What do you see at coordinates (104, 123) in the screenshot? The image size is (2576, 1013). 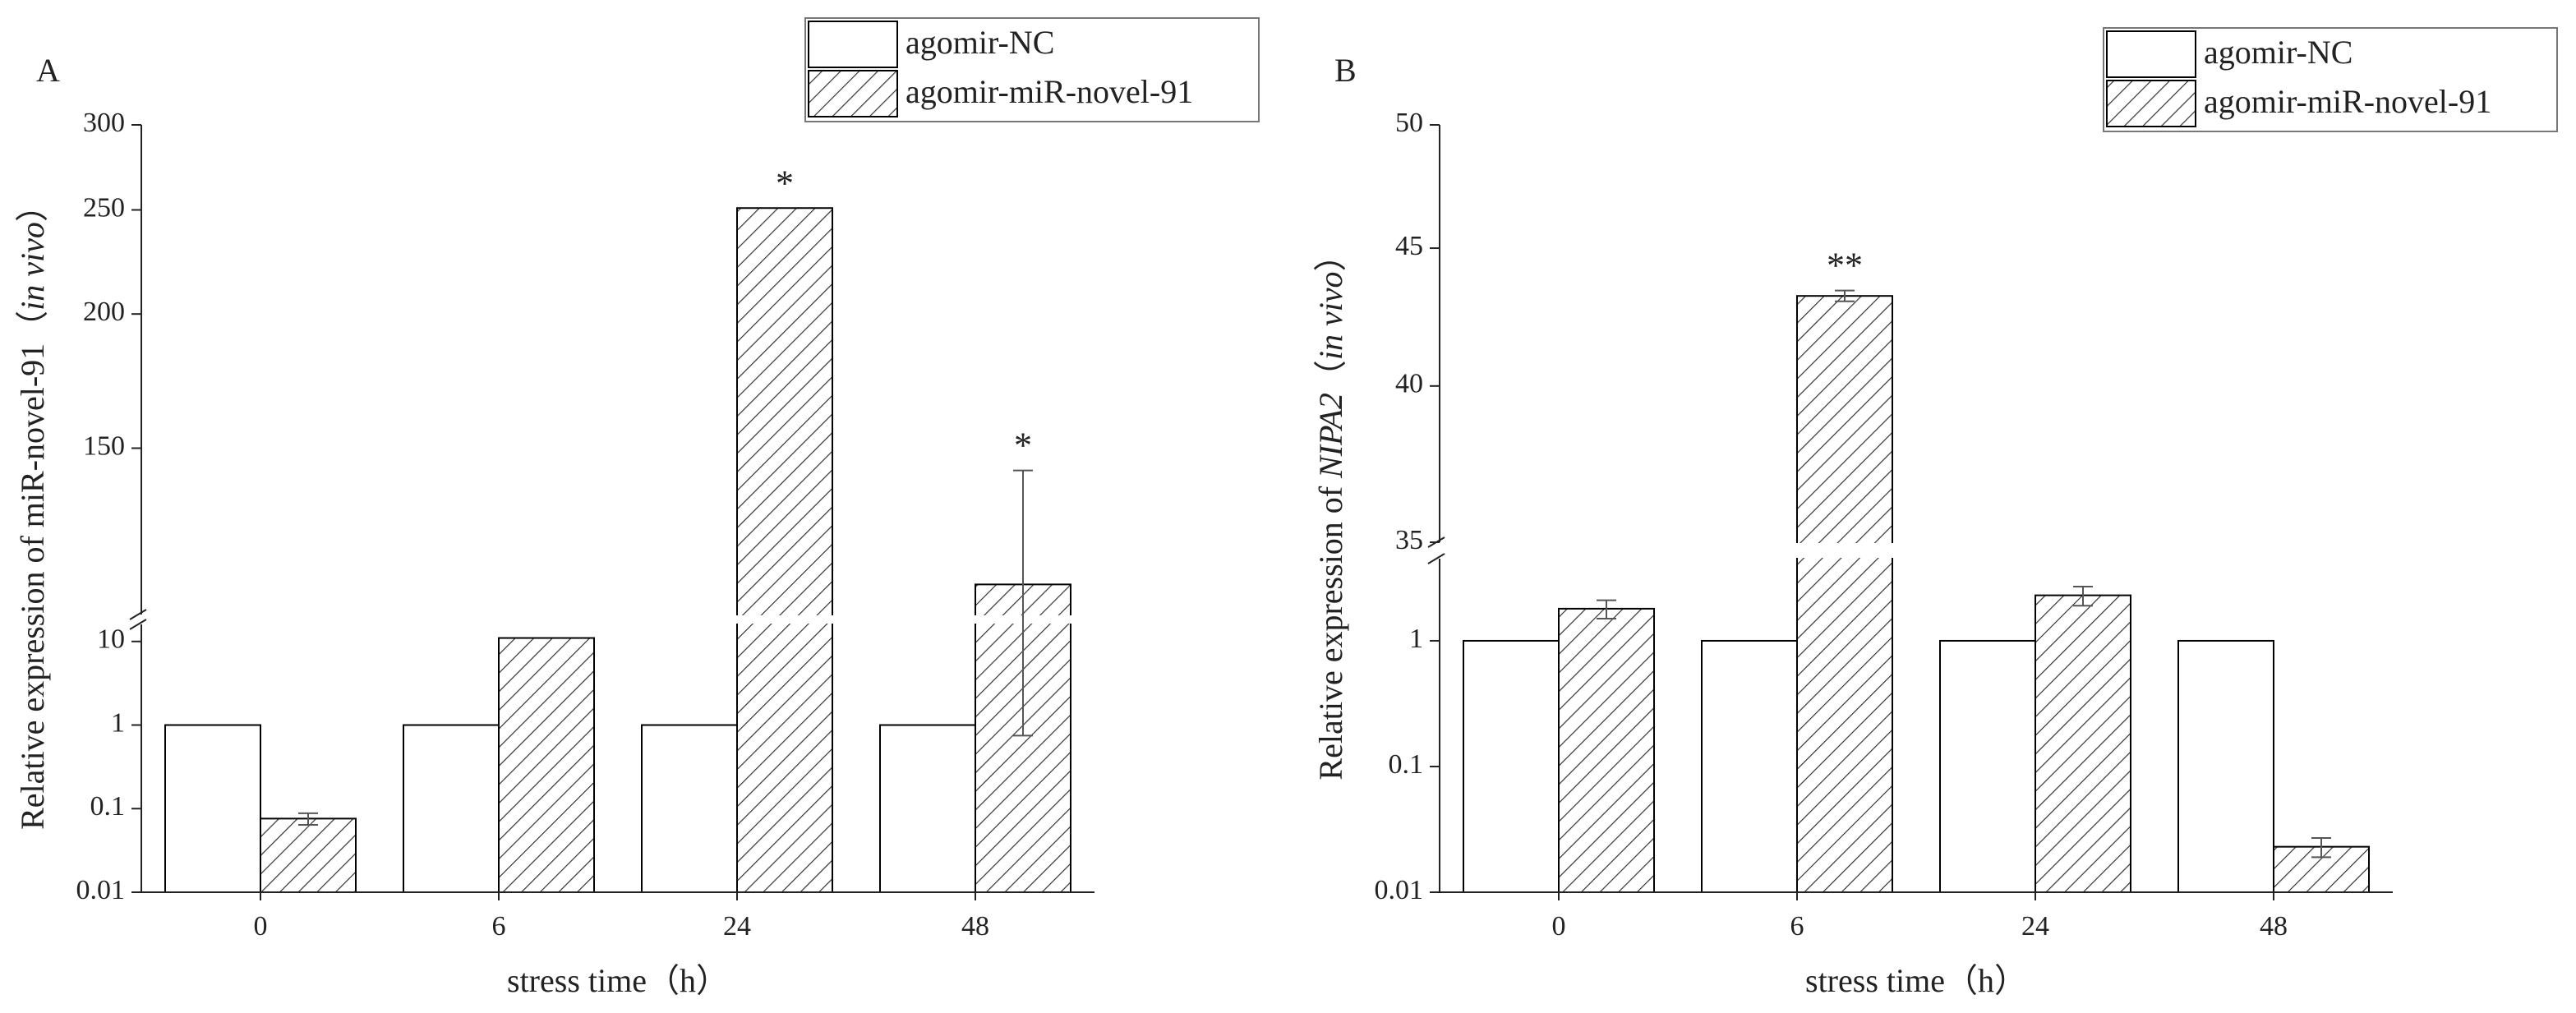 I see `y-tick-label: 300` at bounding box center [104, 123].